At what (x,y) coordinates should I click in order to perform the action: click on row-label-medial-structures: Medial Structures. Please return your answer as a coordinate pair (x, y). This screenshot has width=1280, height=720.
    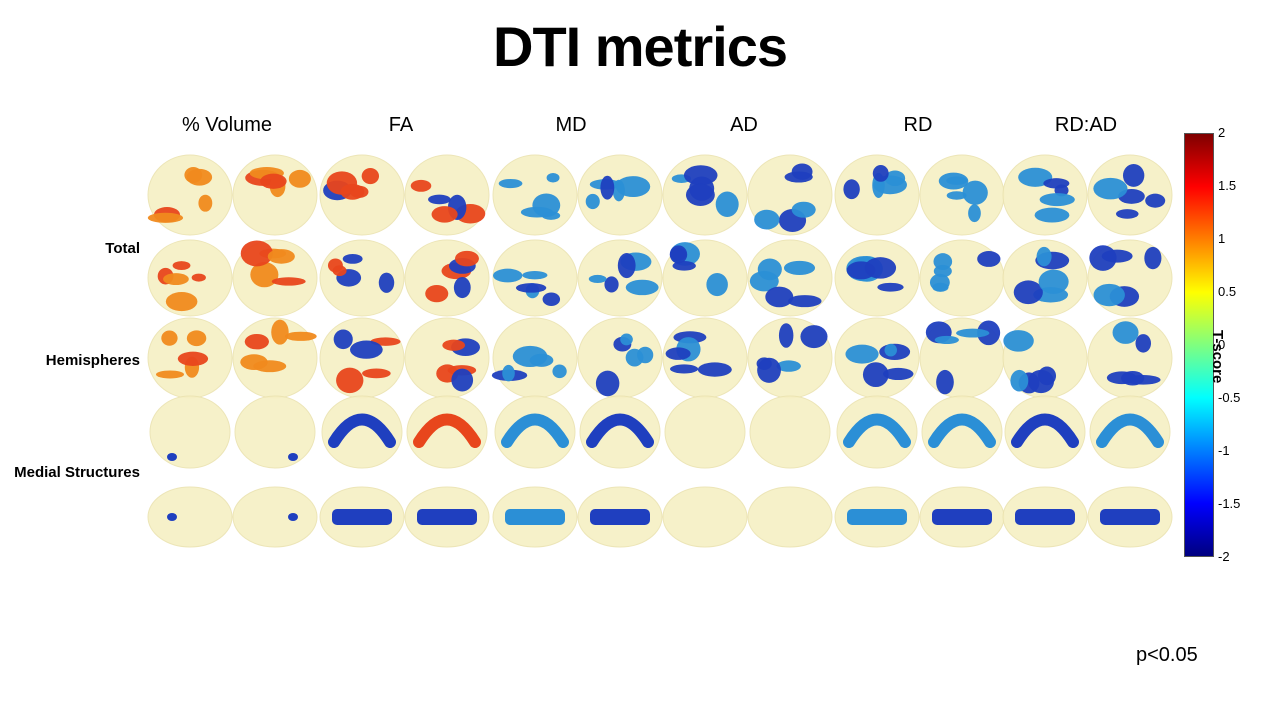
    Looking at the image, I should click on (77, 472).